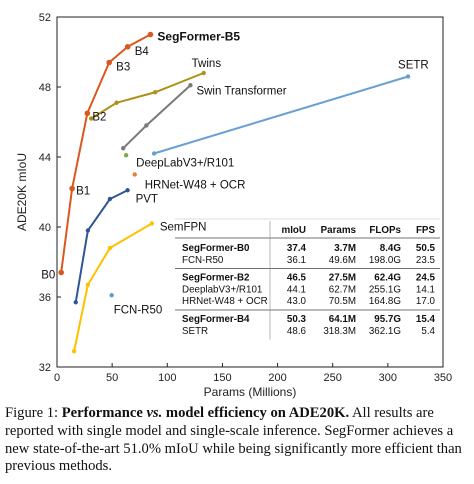  Describe the element at coordinates (385, 331) in the screenshot. I see `table-cell-value: 362.1G` at that location.